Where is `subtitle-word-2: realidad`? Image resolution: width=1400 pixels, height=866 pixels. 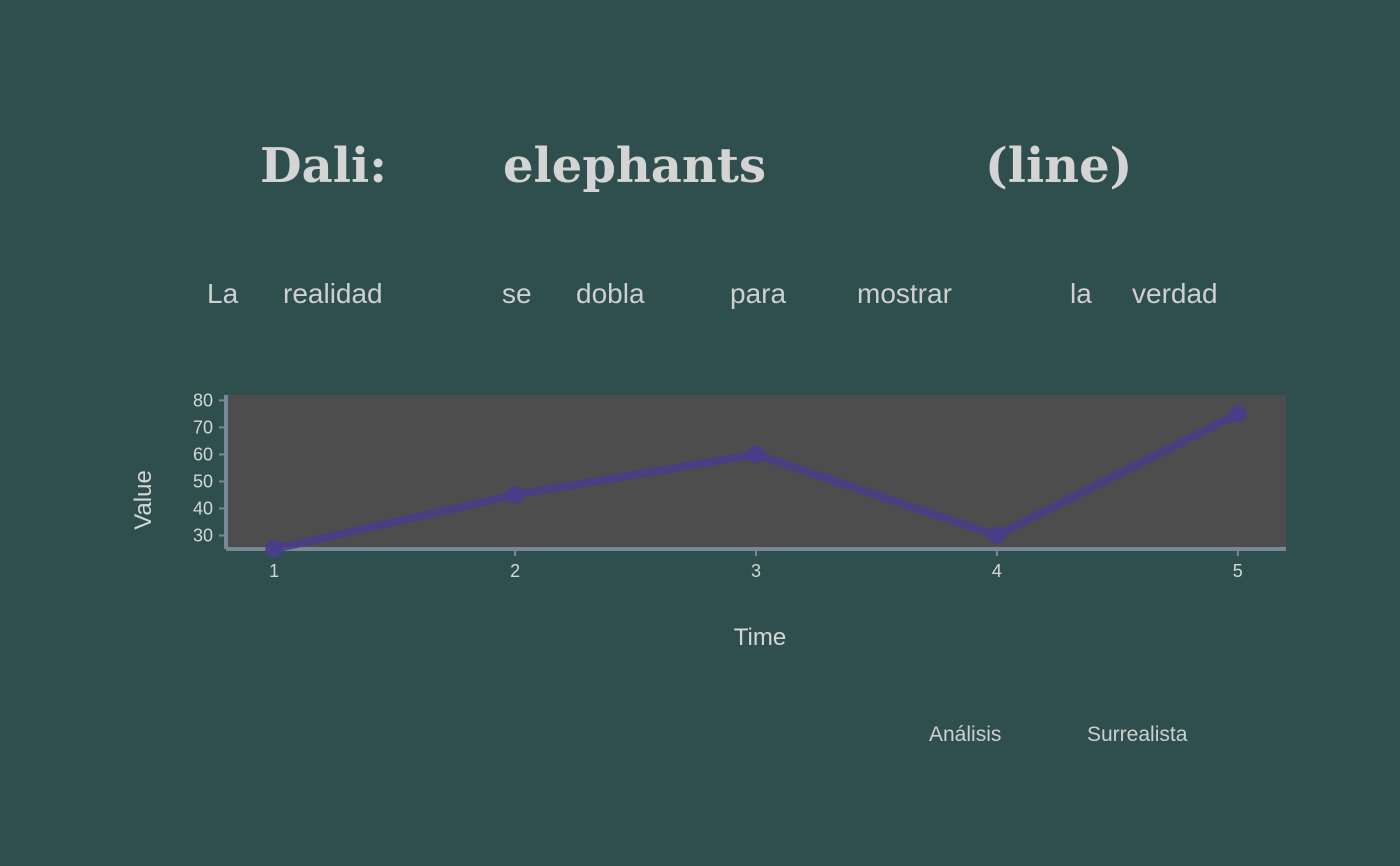
subtitle-word-2: realidad is located at coordinates (333, 293).